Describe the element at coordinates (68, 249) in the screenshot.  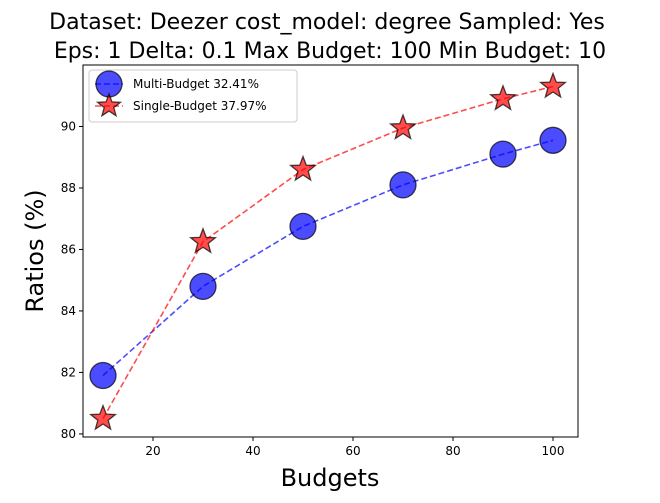
I see `y-tick-label: 86` at that location.